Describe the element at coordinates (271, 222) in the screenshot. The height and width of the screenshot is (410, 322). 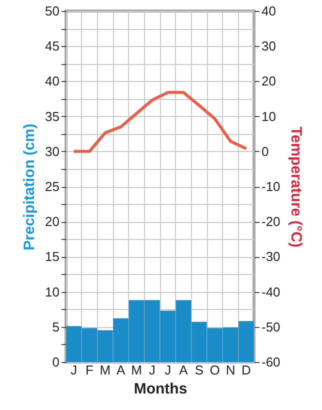
I see `y2-tick-label: -20` at that location.